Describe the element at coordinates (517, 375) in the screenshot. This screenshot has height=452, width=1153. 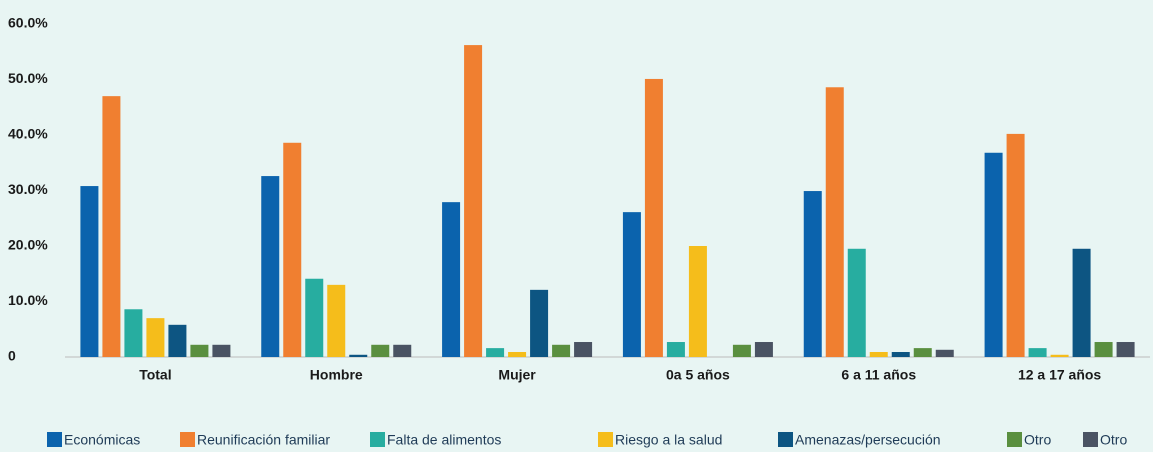
I see `x-tick-label: Mujer` at that location.